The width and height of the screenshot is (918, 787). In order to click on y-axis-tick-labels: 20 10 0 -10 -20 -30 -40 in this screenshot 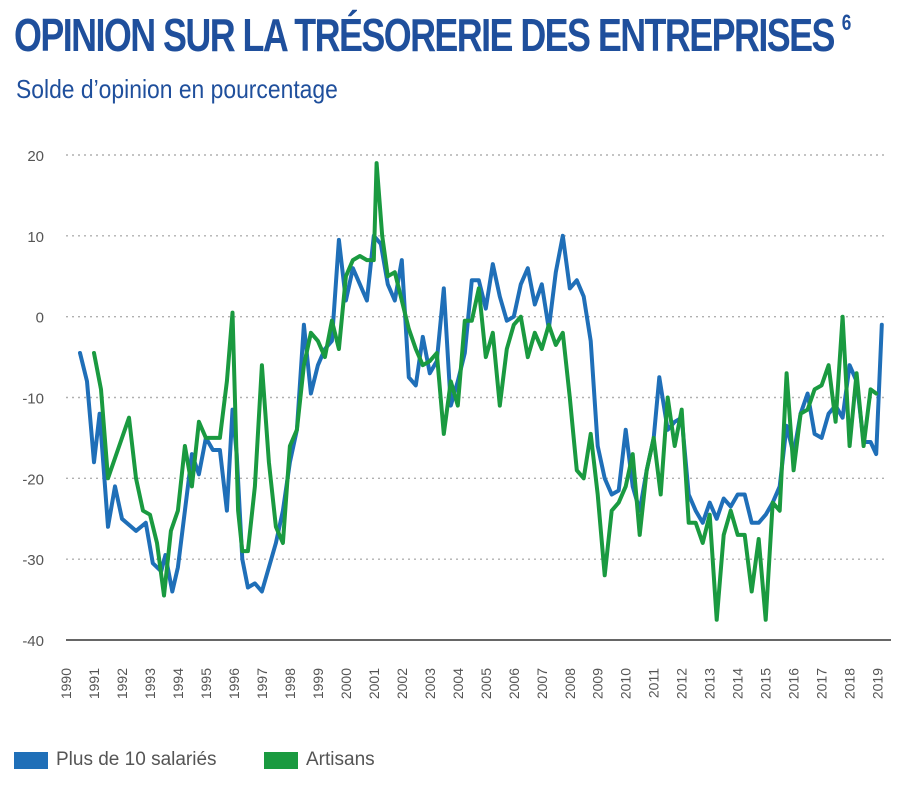, I will do `click(33, 399)`.